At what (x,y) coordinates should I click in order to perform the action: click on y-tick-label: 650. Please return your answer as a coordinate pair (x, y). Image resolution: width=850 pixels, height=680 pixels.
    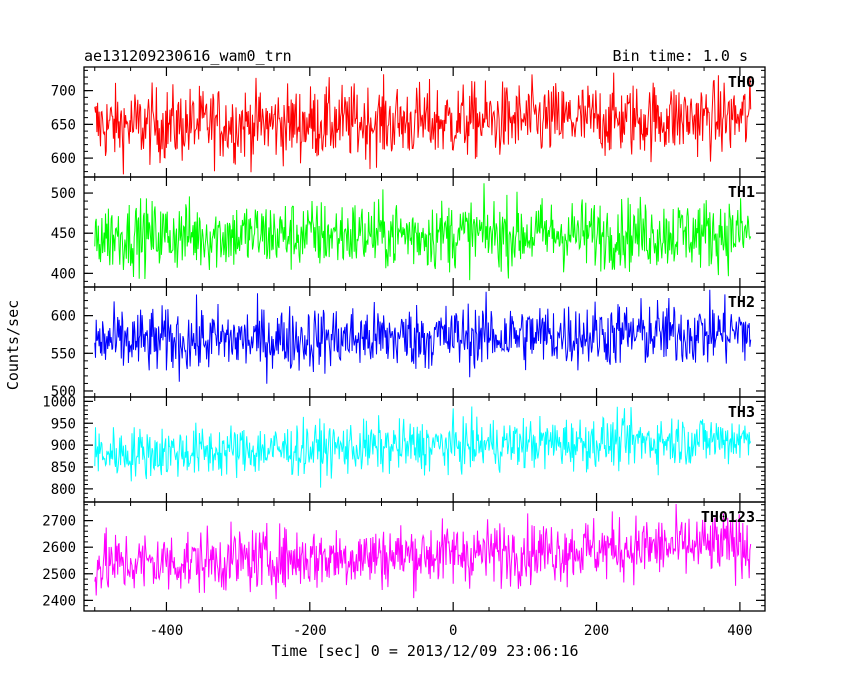
    Looking at the image, I should click on (63, 125).